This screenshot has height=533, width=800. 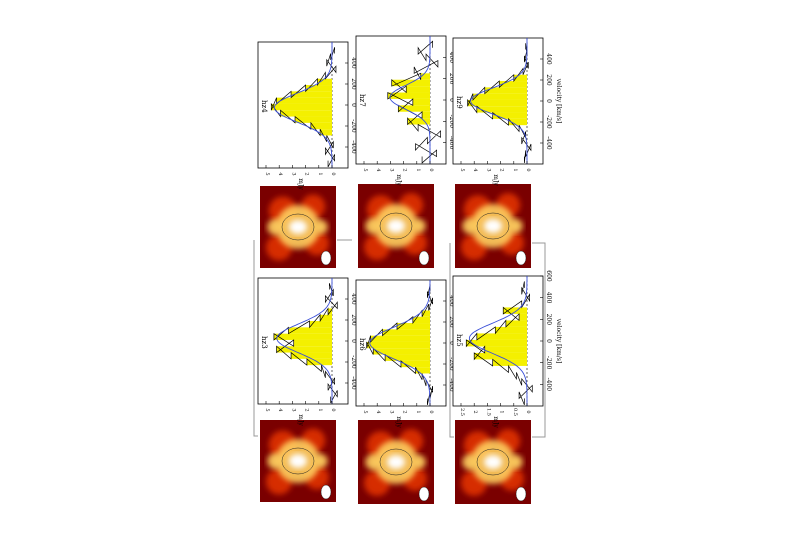 I want to click on bracket-left, so click(x=255, y=338).